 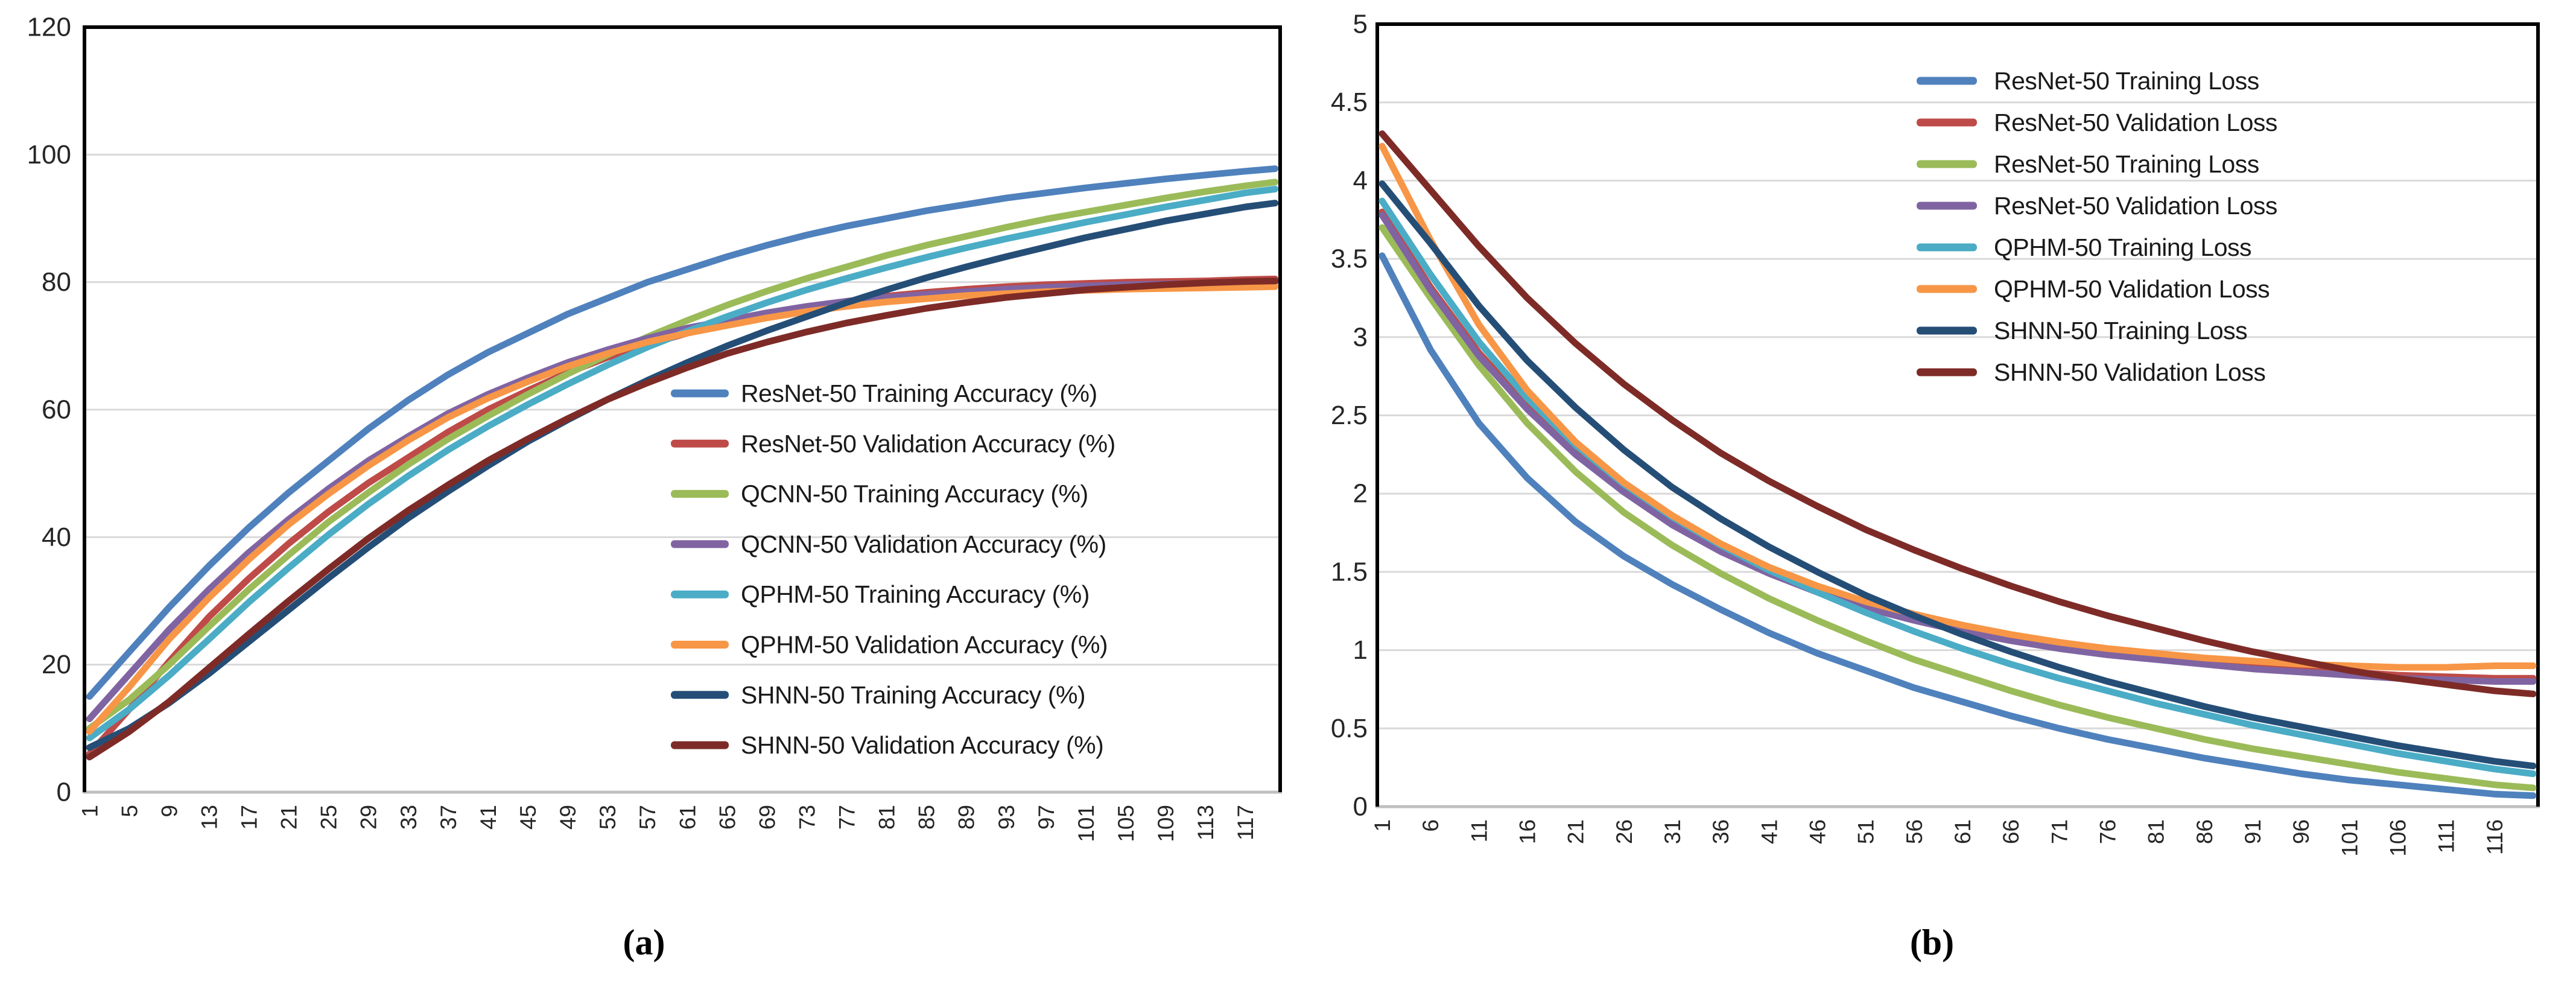 I want to click on x-tick-label: 17, so click(x=249, y=818).